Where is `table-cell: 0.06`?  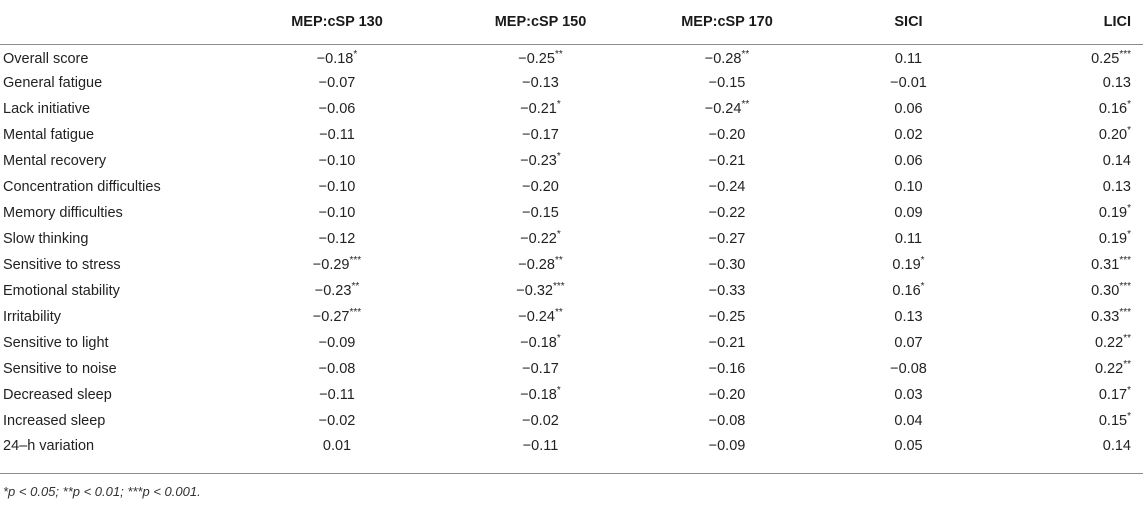 table-cell: 0.06 is located at coordinates (908, 109).